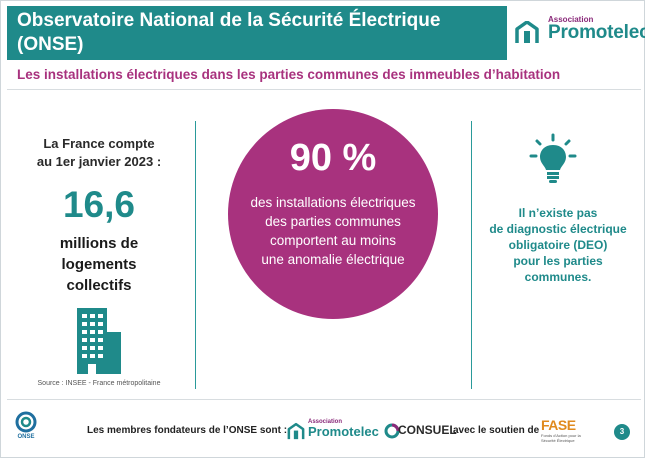  I want to click on anomaly-desc-line: une anomalie électrique, so click(333, 259).